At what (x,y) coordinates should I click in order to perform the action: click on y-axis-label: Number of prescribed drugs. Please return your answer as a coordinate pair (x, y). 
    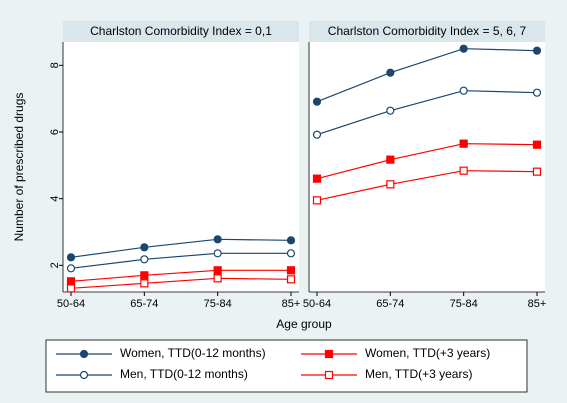
    Looking at the image, I should click on (19, 167).